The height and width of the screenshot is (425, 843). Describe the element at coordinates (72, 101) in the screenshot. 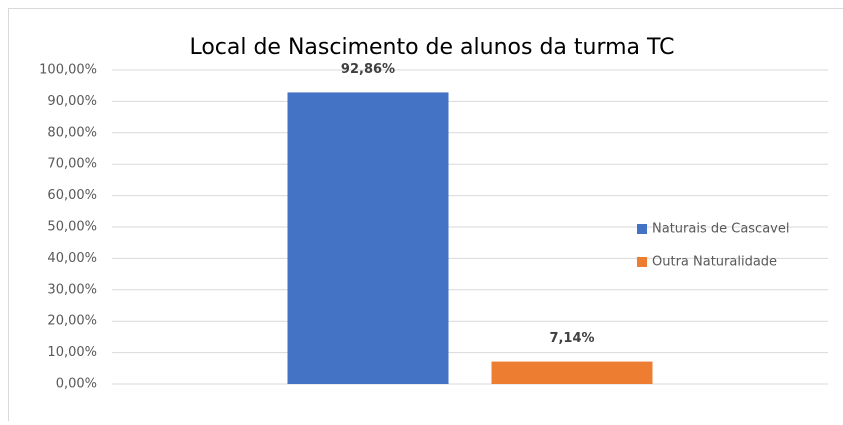

I see `y-tick-label: 90,00%` at that location.